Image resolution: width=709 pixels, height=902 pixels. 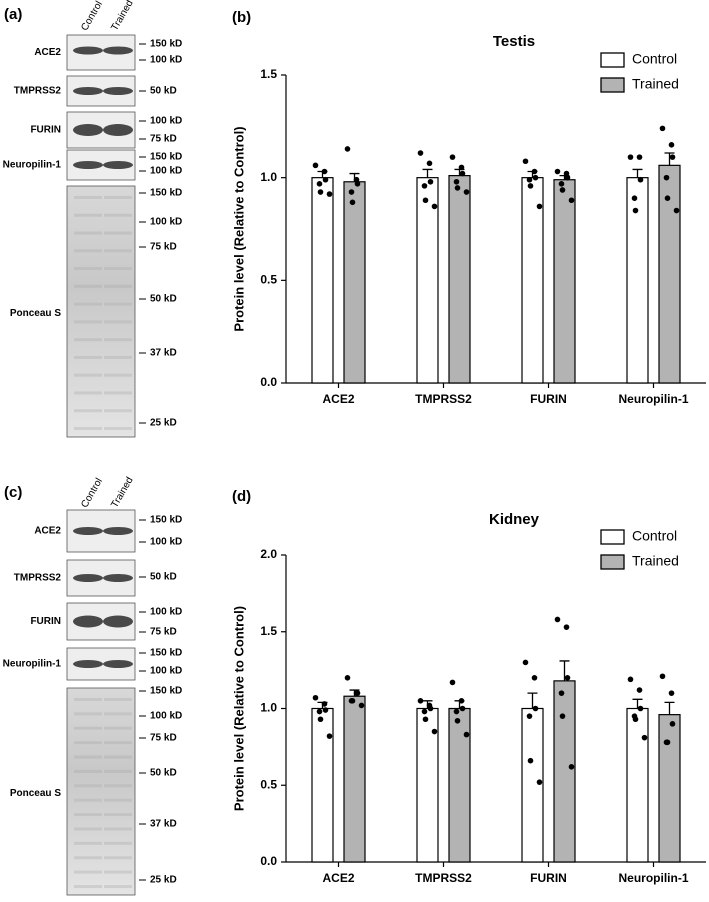 What do you see at coordinates (238, 708) in the screenshot?
I see `y-axis-label: Protein level (Relative to Control)` at bounding box center [238, 708].